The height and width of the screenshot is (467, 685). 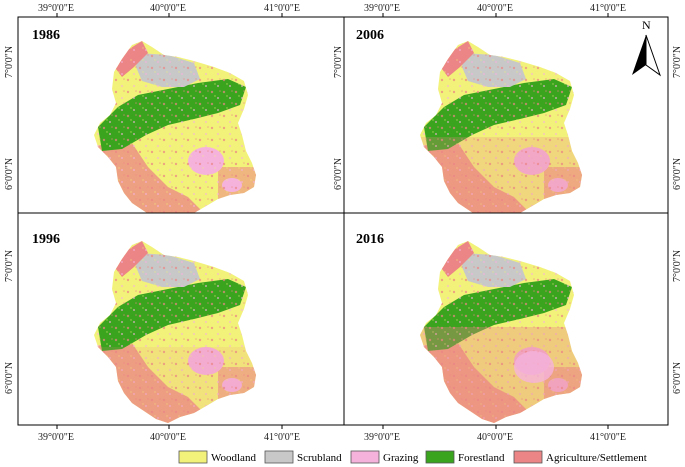 I want to click on north-arrow-label: N, so click(x=646, y=25).